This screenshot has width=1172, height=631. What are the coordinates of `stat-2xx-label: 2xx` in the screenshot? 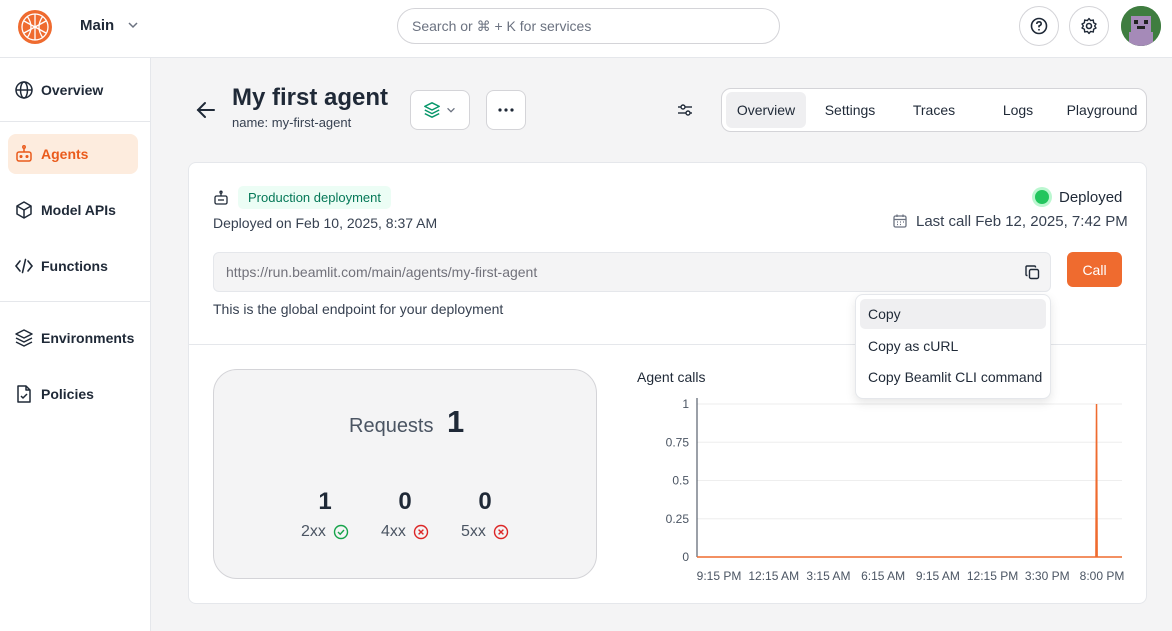 It's located at (313, 531).